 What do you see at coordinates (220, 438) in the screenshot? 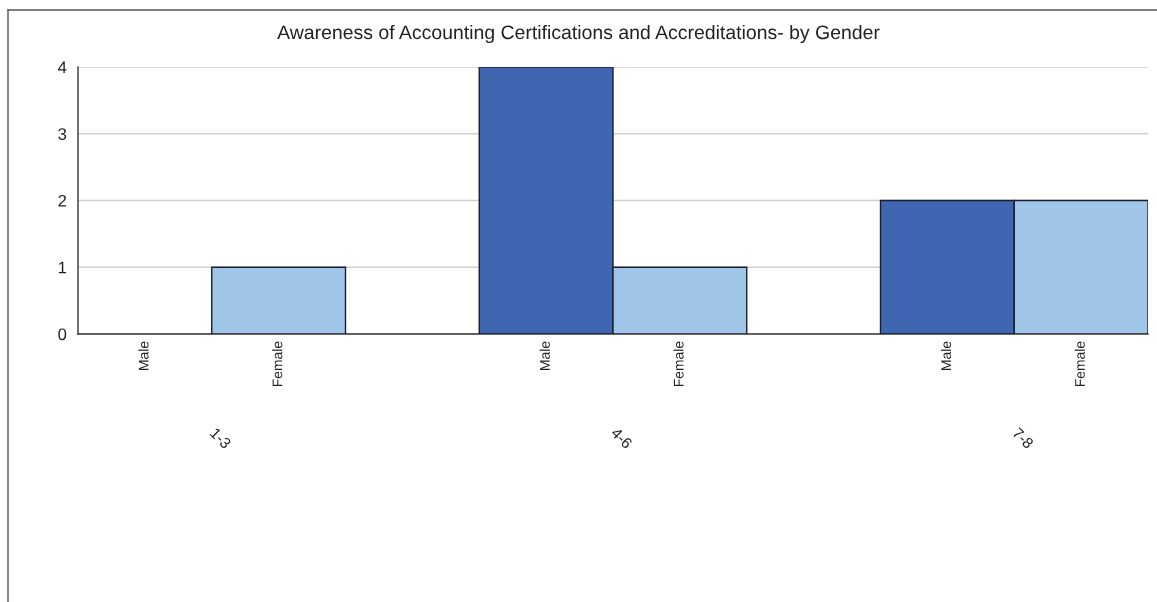
I see `x-tick-label: 1-3` at bounding box center [220, 438].